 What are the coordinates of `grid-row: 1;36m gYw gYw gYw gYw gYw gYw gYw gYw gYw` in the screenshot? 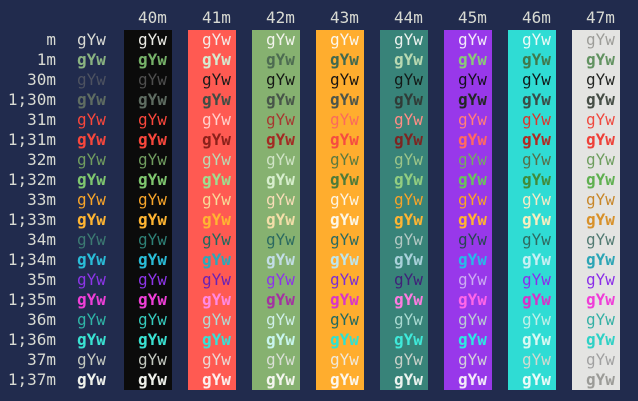 It's located at (319, 340).